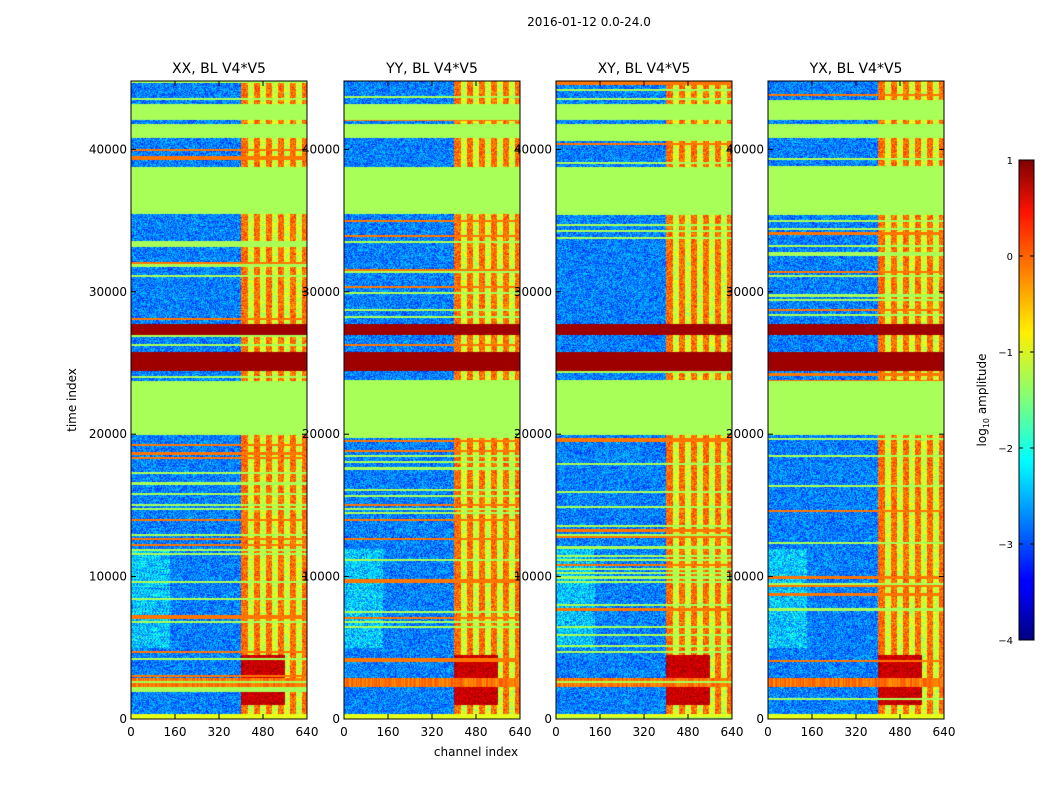  What do you see at coordinates (644, 69) in the screenshot?
I see `panel-title: XY, BL V4*V5` at bounding box center [644, 69].